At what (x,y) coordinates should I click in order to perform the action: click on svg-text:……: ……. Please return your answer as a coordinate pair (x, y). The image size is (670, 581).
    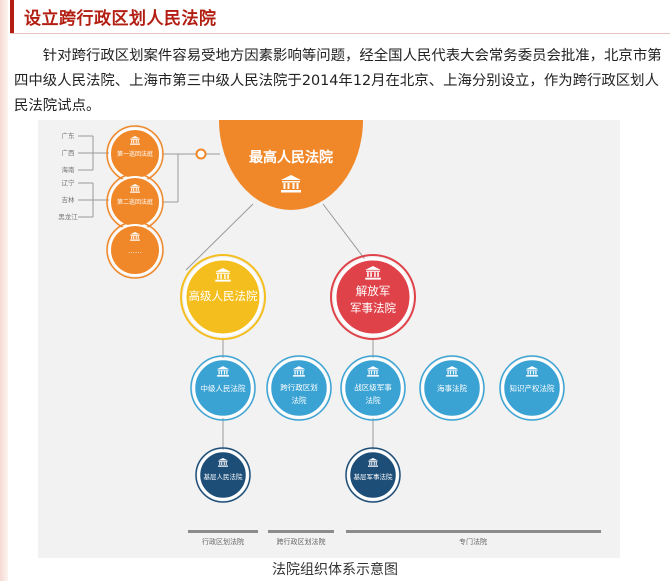
    Looking at the image, I should click on (135, 251).